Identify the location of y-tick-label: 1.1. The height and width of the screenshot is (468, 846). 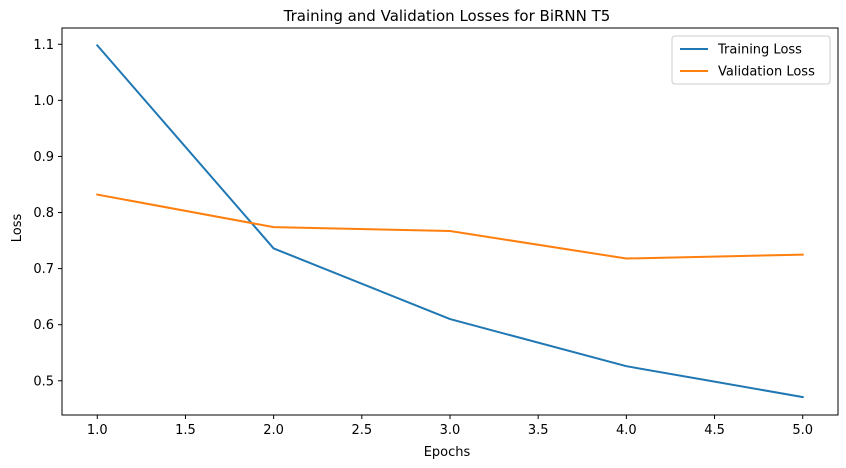
(43, 45).